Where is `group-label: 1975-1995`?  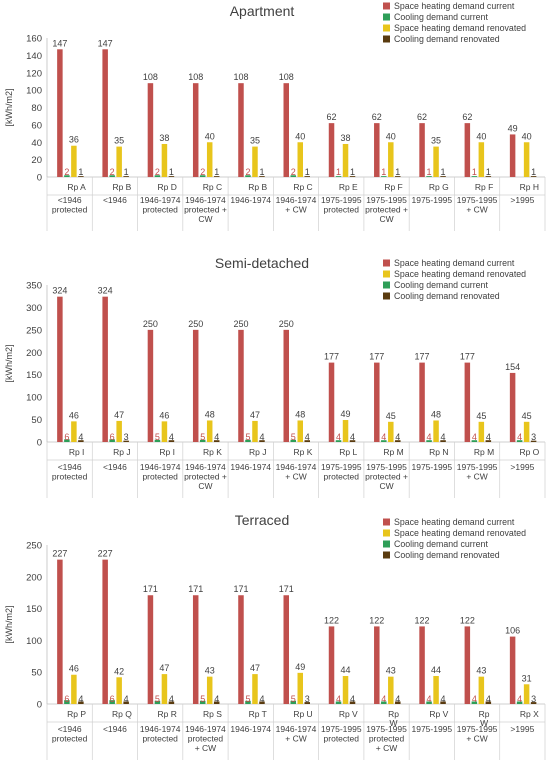 group-label: 1975-1995 is located at coordinates (431, 200).